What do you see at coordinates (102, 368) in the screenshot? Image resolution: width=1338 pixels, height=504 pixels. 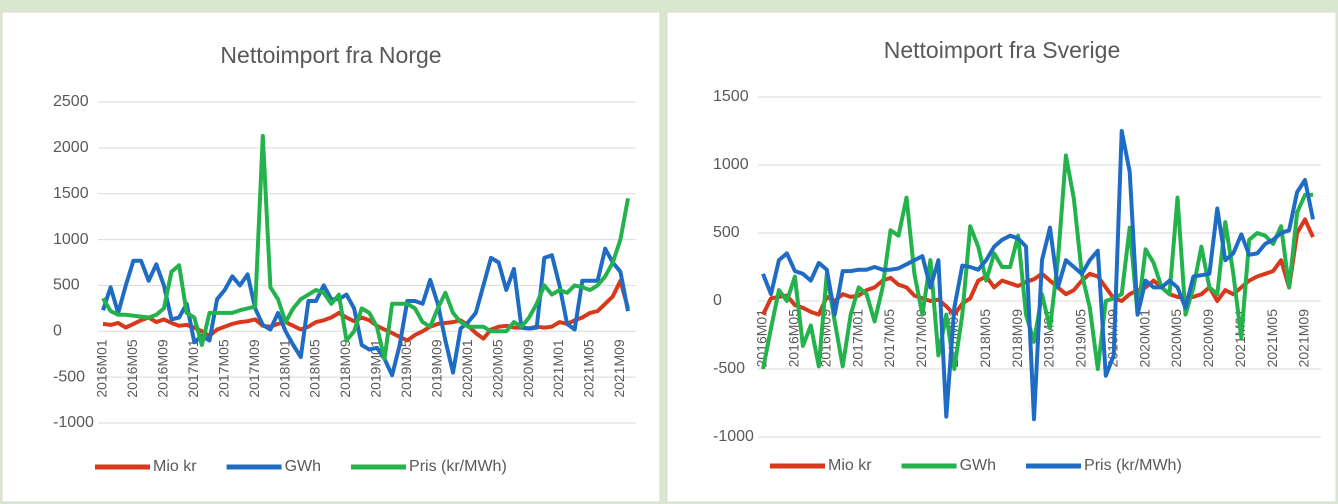 I see `x-tick-label: 2016M01` at bounding box center [102, 368].